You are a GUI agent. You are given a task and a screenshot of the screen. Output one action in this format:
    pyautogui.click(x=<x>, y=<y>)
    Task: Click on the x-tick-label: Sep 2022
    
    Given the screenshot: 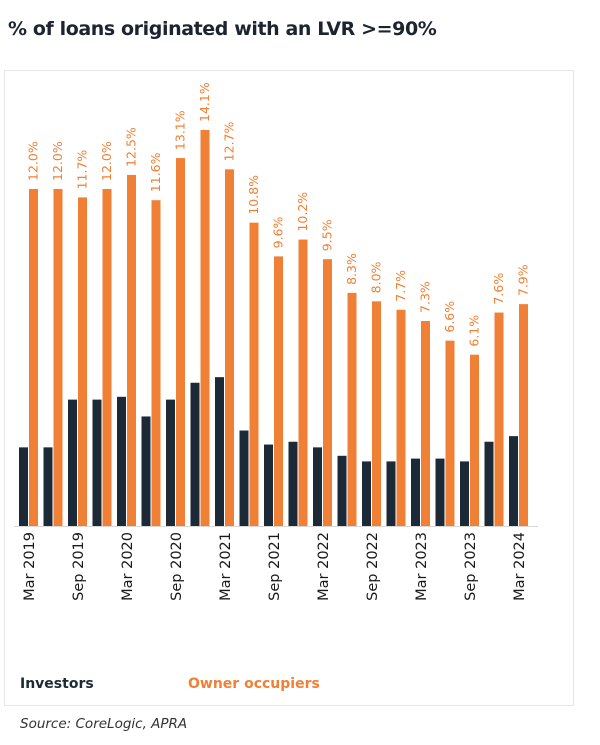 What is the action you would take?
    pyautogui.click(x=373, y=566)
    